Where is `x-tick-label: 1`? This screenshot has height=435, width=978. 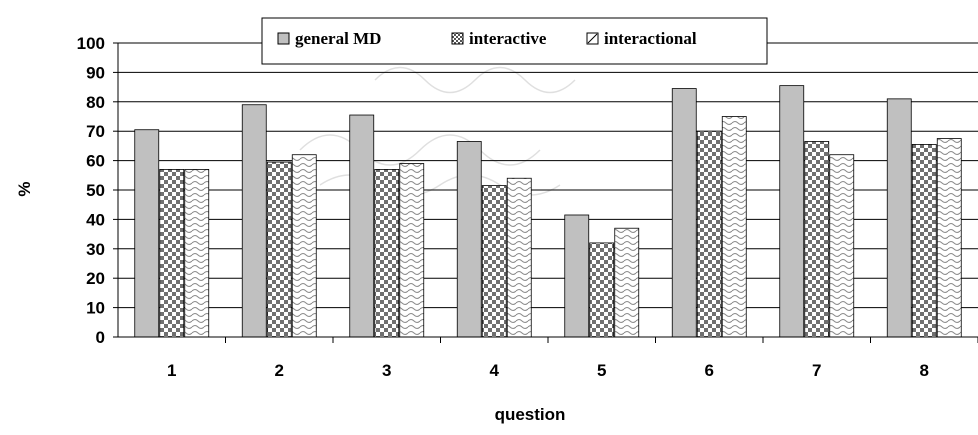
x-tick-label: 1 is located at coordinates (171, 370).